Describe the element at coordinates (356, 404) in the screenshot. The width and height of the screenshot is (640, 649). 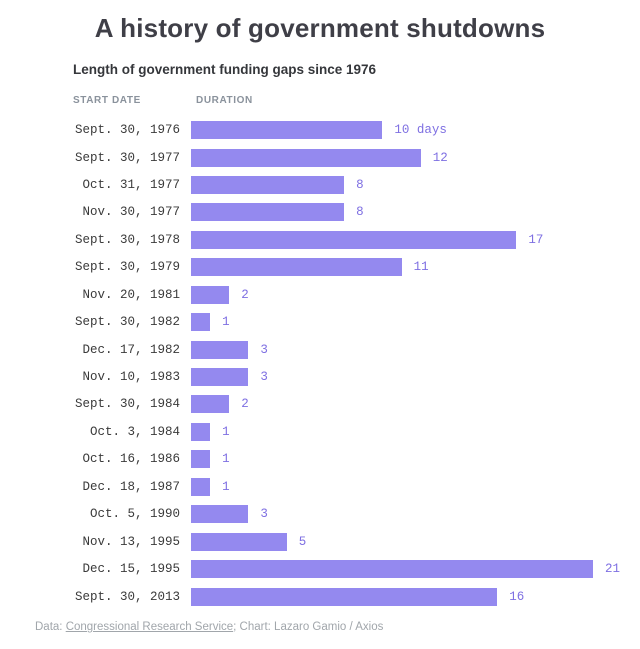
I see `chart-row: Sept. 30, 1984 2` at that location.